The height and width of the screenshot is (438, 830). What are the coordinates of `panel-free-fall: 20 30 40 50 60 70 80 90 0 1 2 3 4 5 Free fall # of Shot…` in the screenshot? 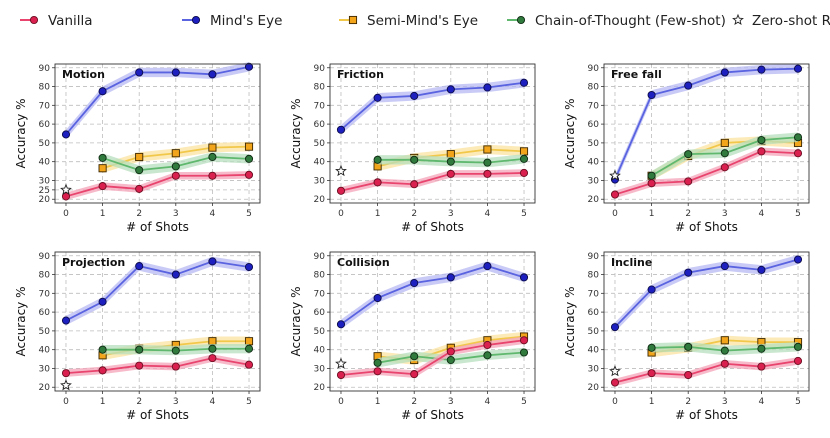 It's located at (686, 148).